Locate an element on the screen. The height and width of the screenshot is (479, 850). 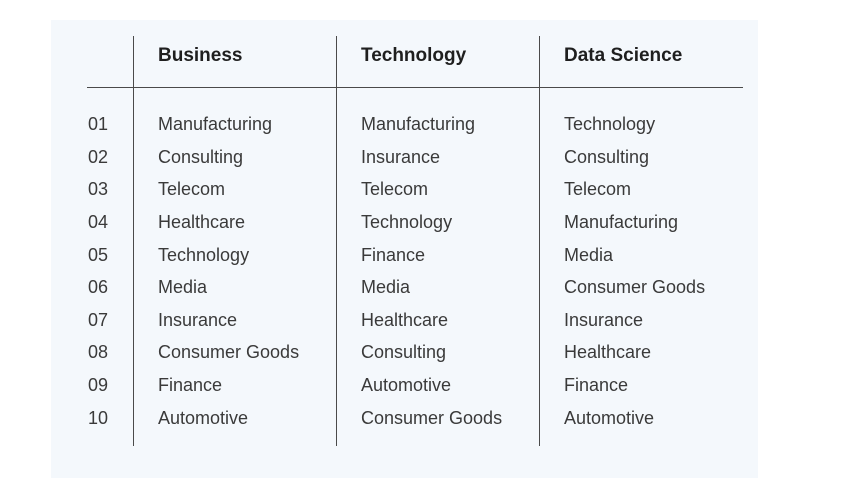
table-row: 03 Telecom Telecom Telecom is located at coordinates (425, 193).